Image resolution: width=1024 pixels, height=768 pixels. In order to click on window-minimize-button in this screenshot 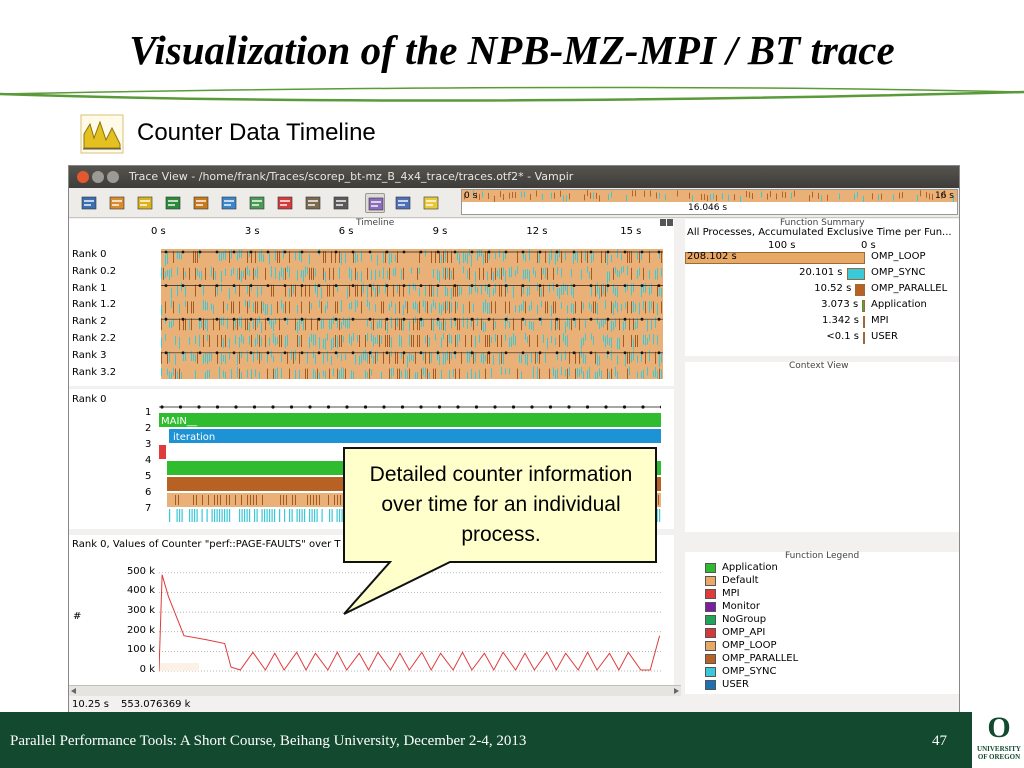, I will do `click(98, 177)`.